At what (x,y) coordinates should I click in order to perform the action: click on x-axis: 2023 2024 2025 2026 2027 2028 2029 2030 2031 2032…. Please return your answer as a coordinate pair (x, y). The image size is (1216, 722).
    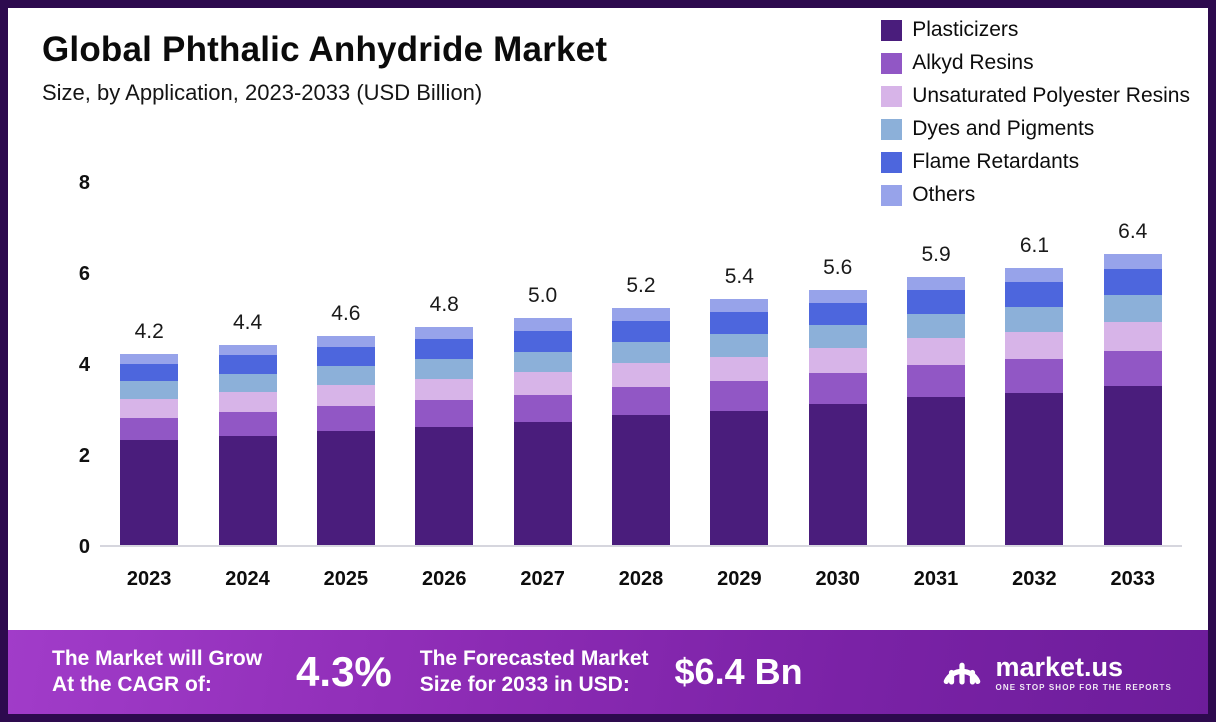
    Looking at the image, I should click on (641, 579).